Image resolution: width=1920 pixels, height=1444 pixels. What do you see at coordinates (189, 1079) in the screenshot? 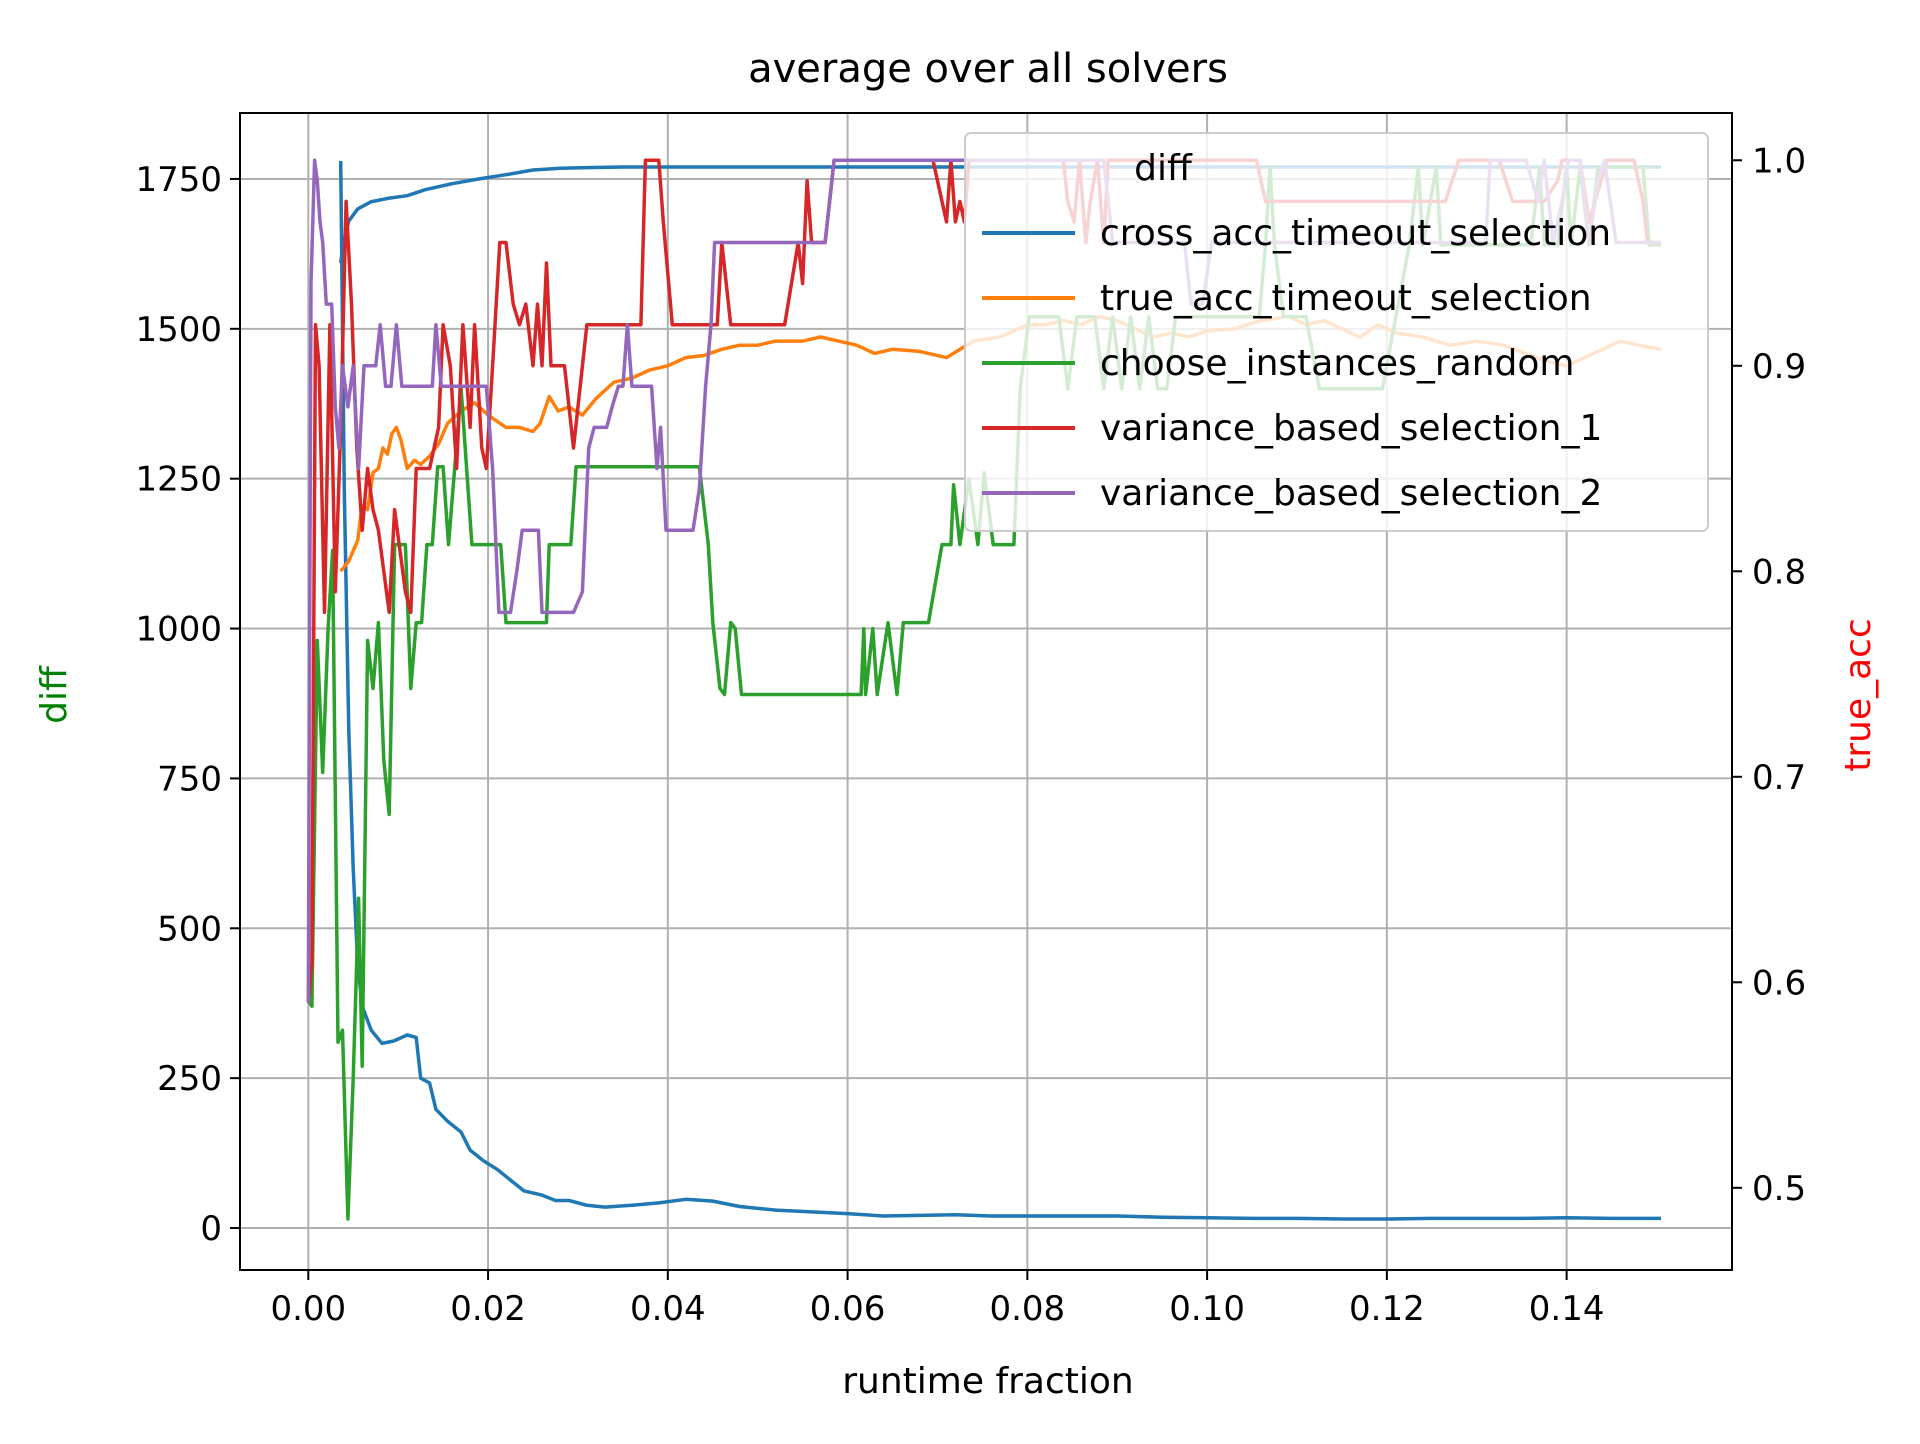
I see `y-tick-label: 250` at bounding box center [189, 1079].